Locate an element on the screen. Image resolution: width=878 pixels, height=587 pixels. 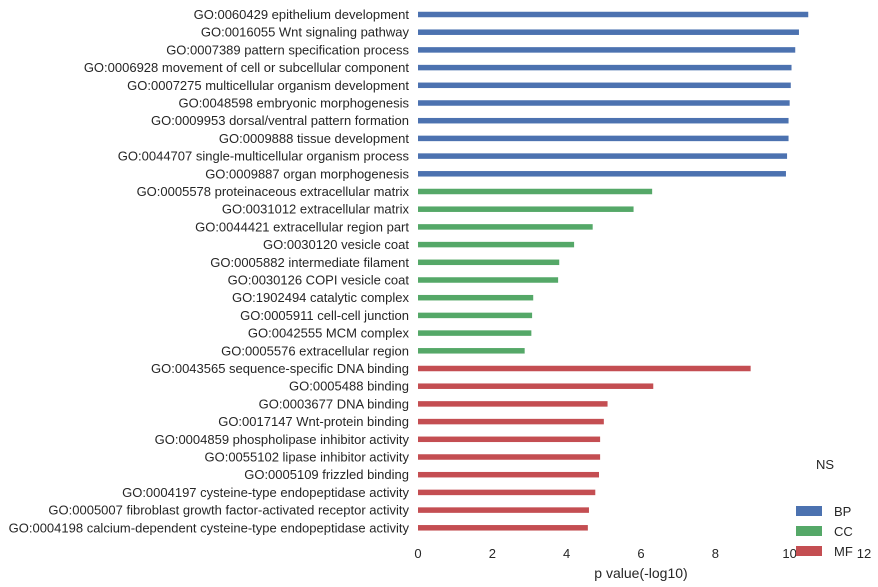
category-label: GO:0007389 pattern specification process is located at coordinates (287, 49).